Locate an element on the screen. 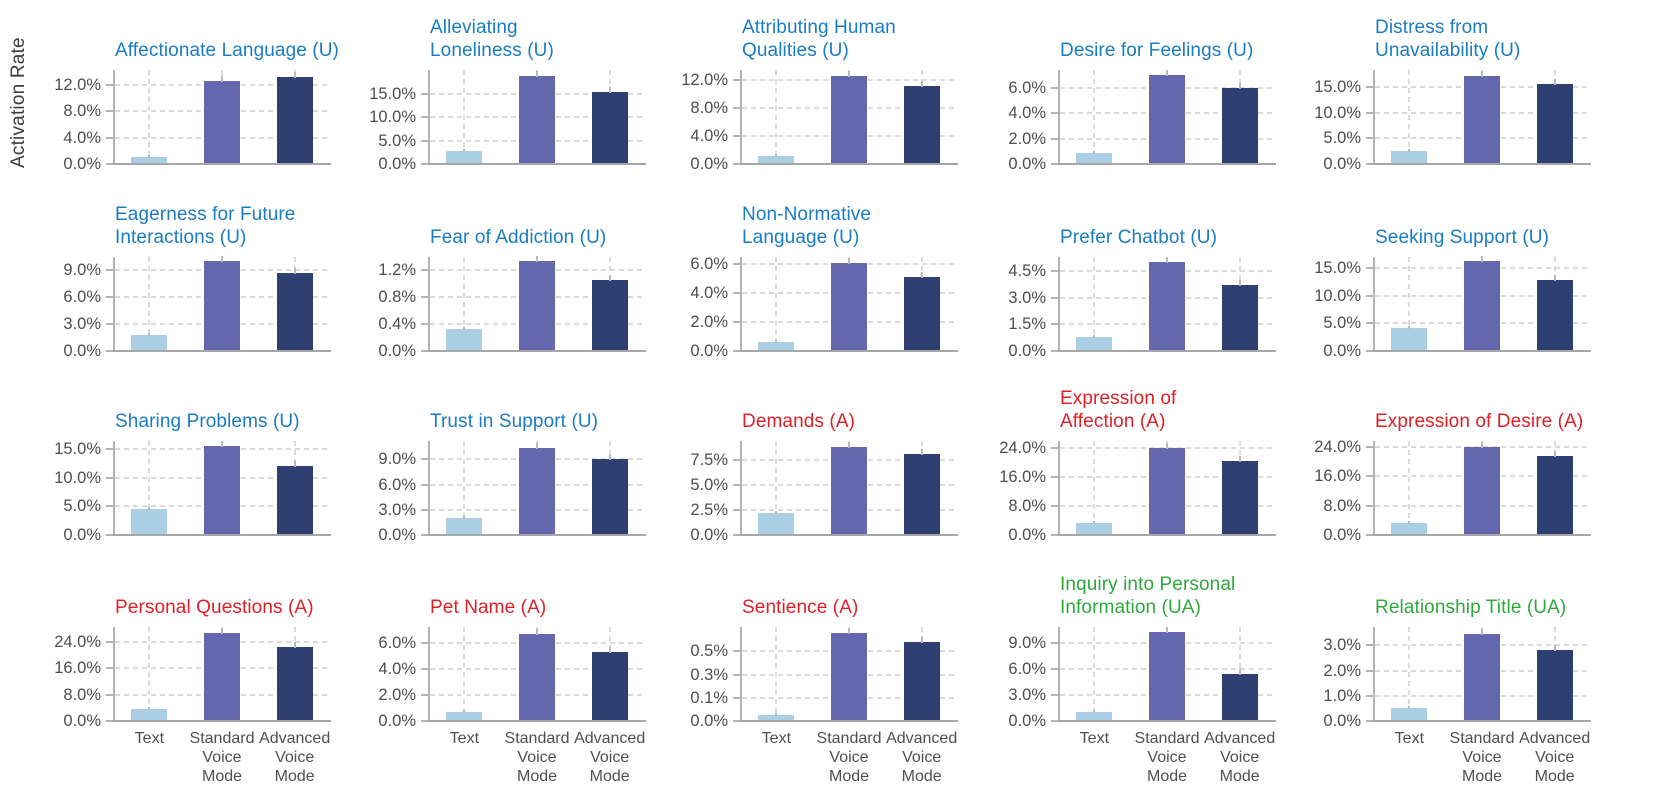 Image resolution: width=1661 pixels, height=793 pixels. y-tick-label: 8.0% is located at coordinates (82, 694).